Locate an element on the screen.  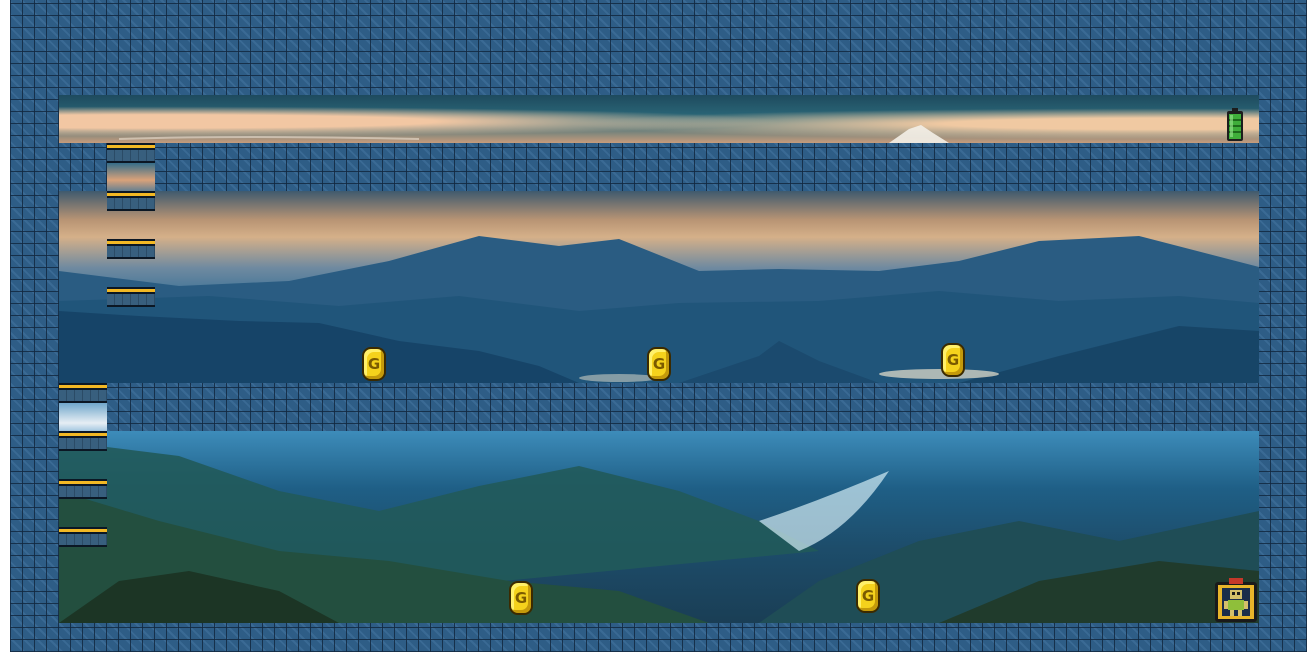
battery-icon is located at coordinates (1235, 125).